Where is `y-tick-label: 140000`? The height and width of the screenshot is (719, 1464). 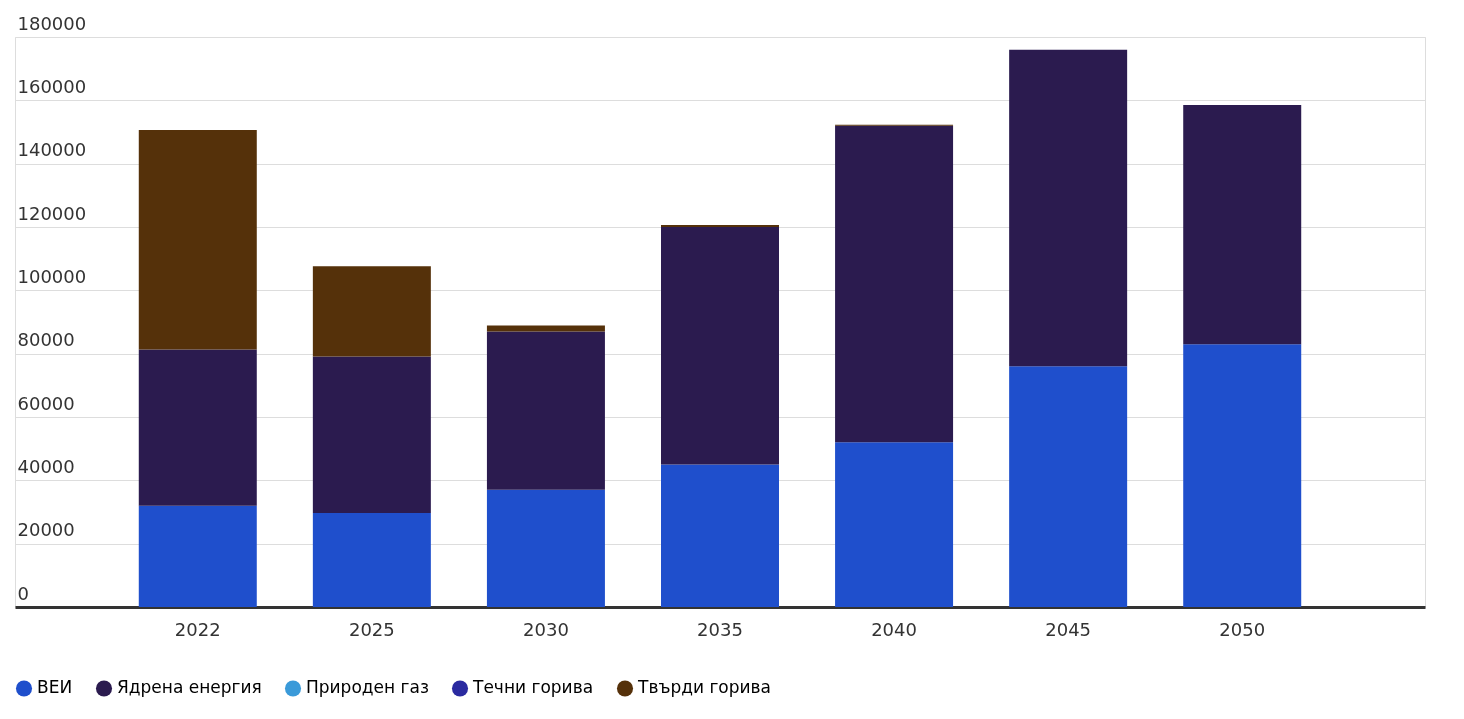 y-tick-label: 140000 is located at coordinates (52, 150).